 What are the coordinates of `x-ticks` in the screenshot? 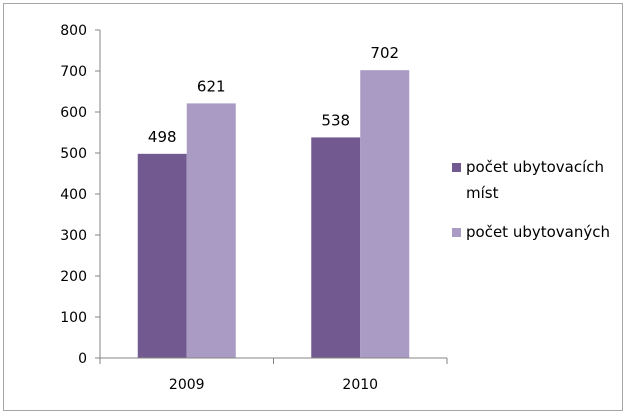 It's located at (273, 361).